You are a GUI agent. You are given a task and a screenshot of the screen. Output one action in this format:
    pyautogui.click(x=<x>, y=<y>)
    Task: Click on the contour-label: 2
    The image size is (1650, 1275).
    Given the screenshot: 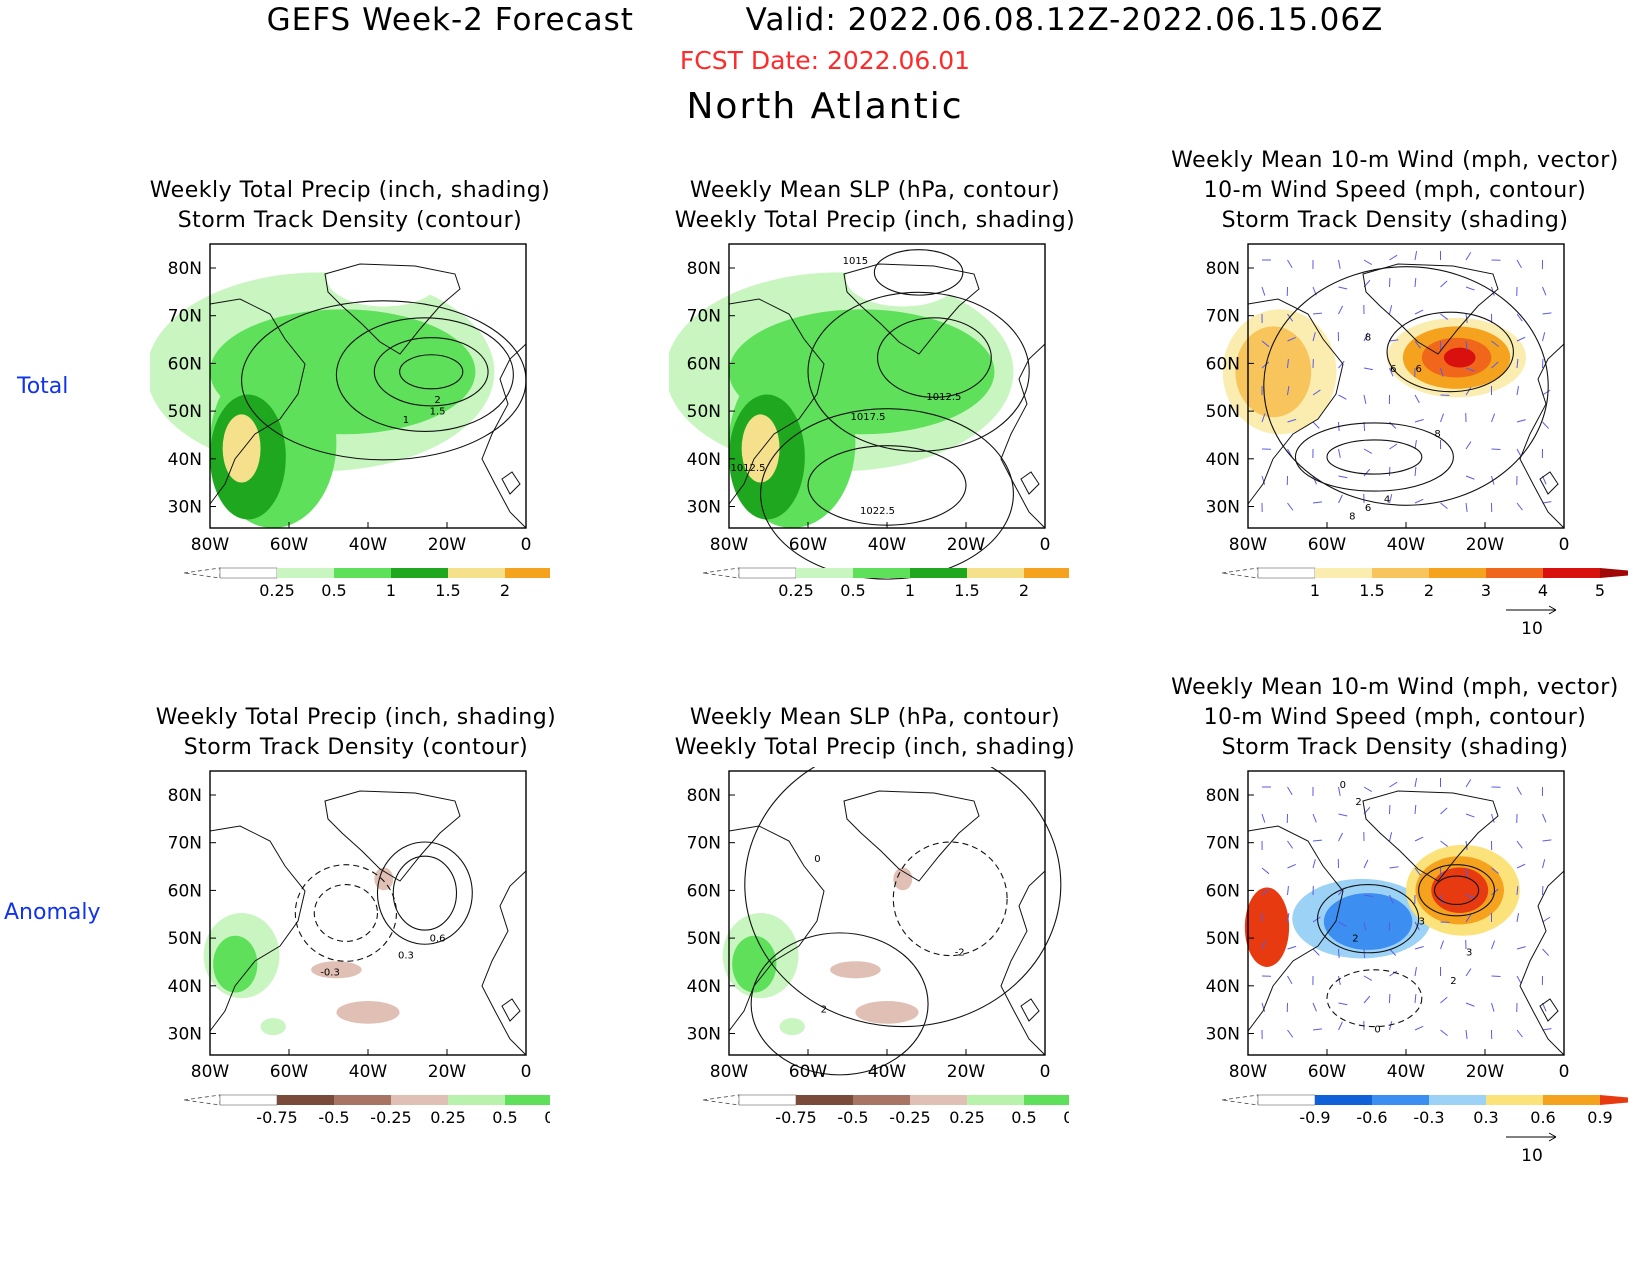 What is the action you would take?
    pyautogui.click(x=437, y=400)
    